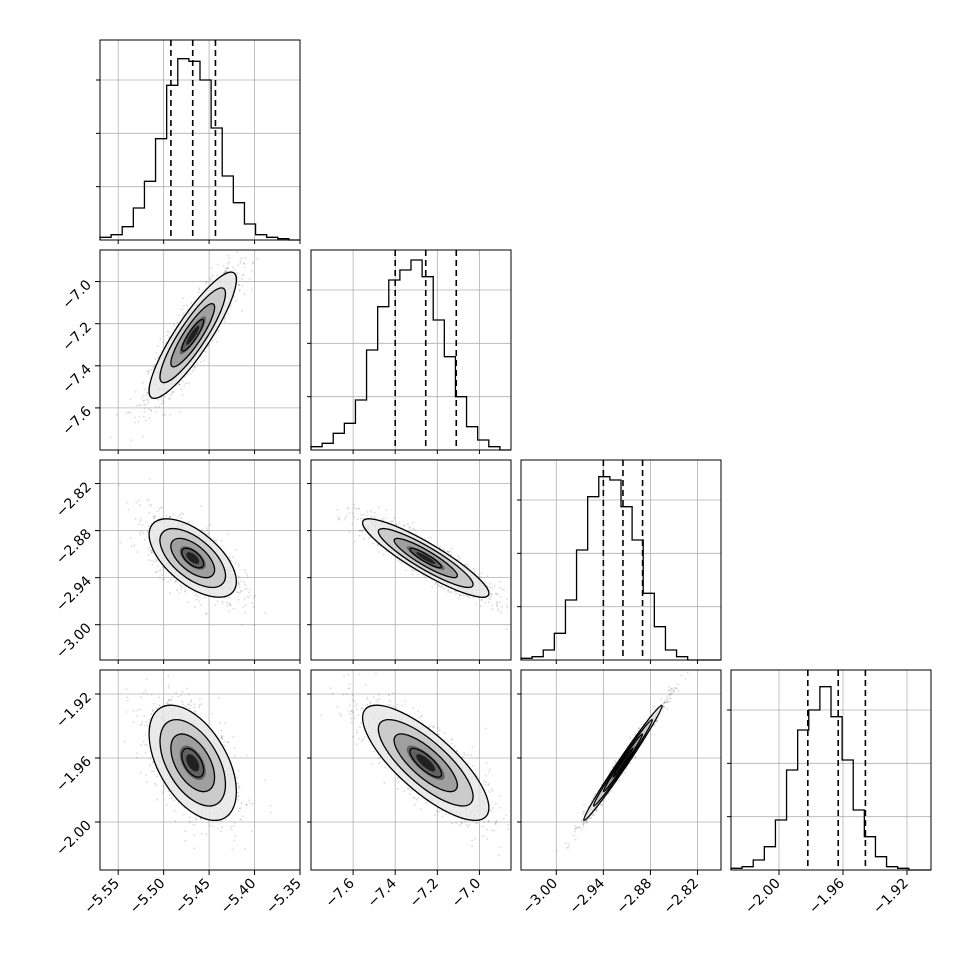 This screenshot has width=970, height=970. What do you see at coordinates (200, 560) in the screenshot?
I see `pair-frame` at bounding box center [200, 560].